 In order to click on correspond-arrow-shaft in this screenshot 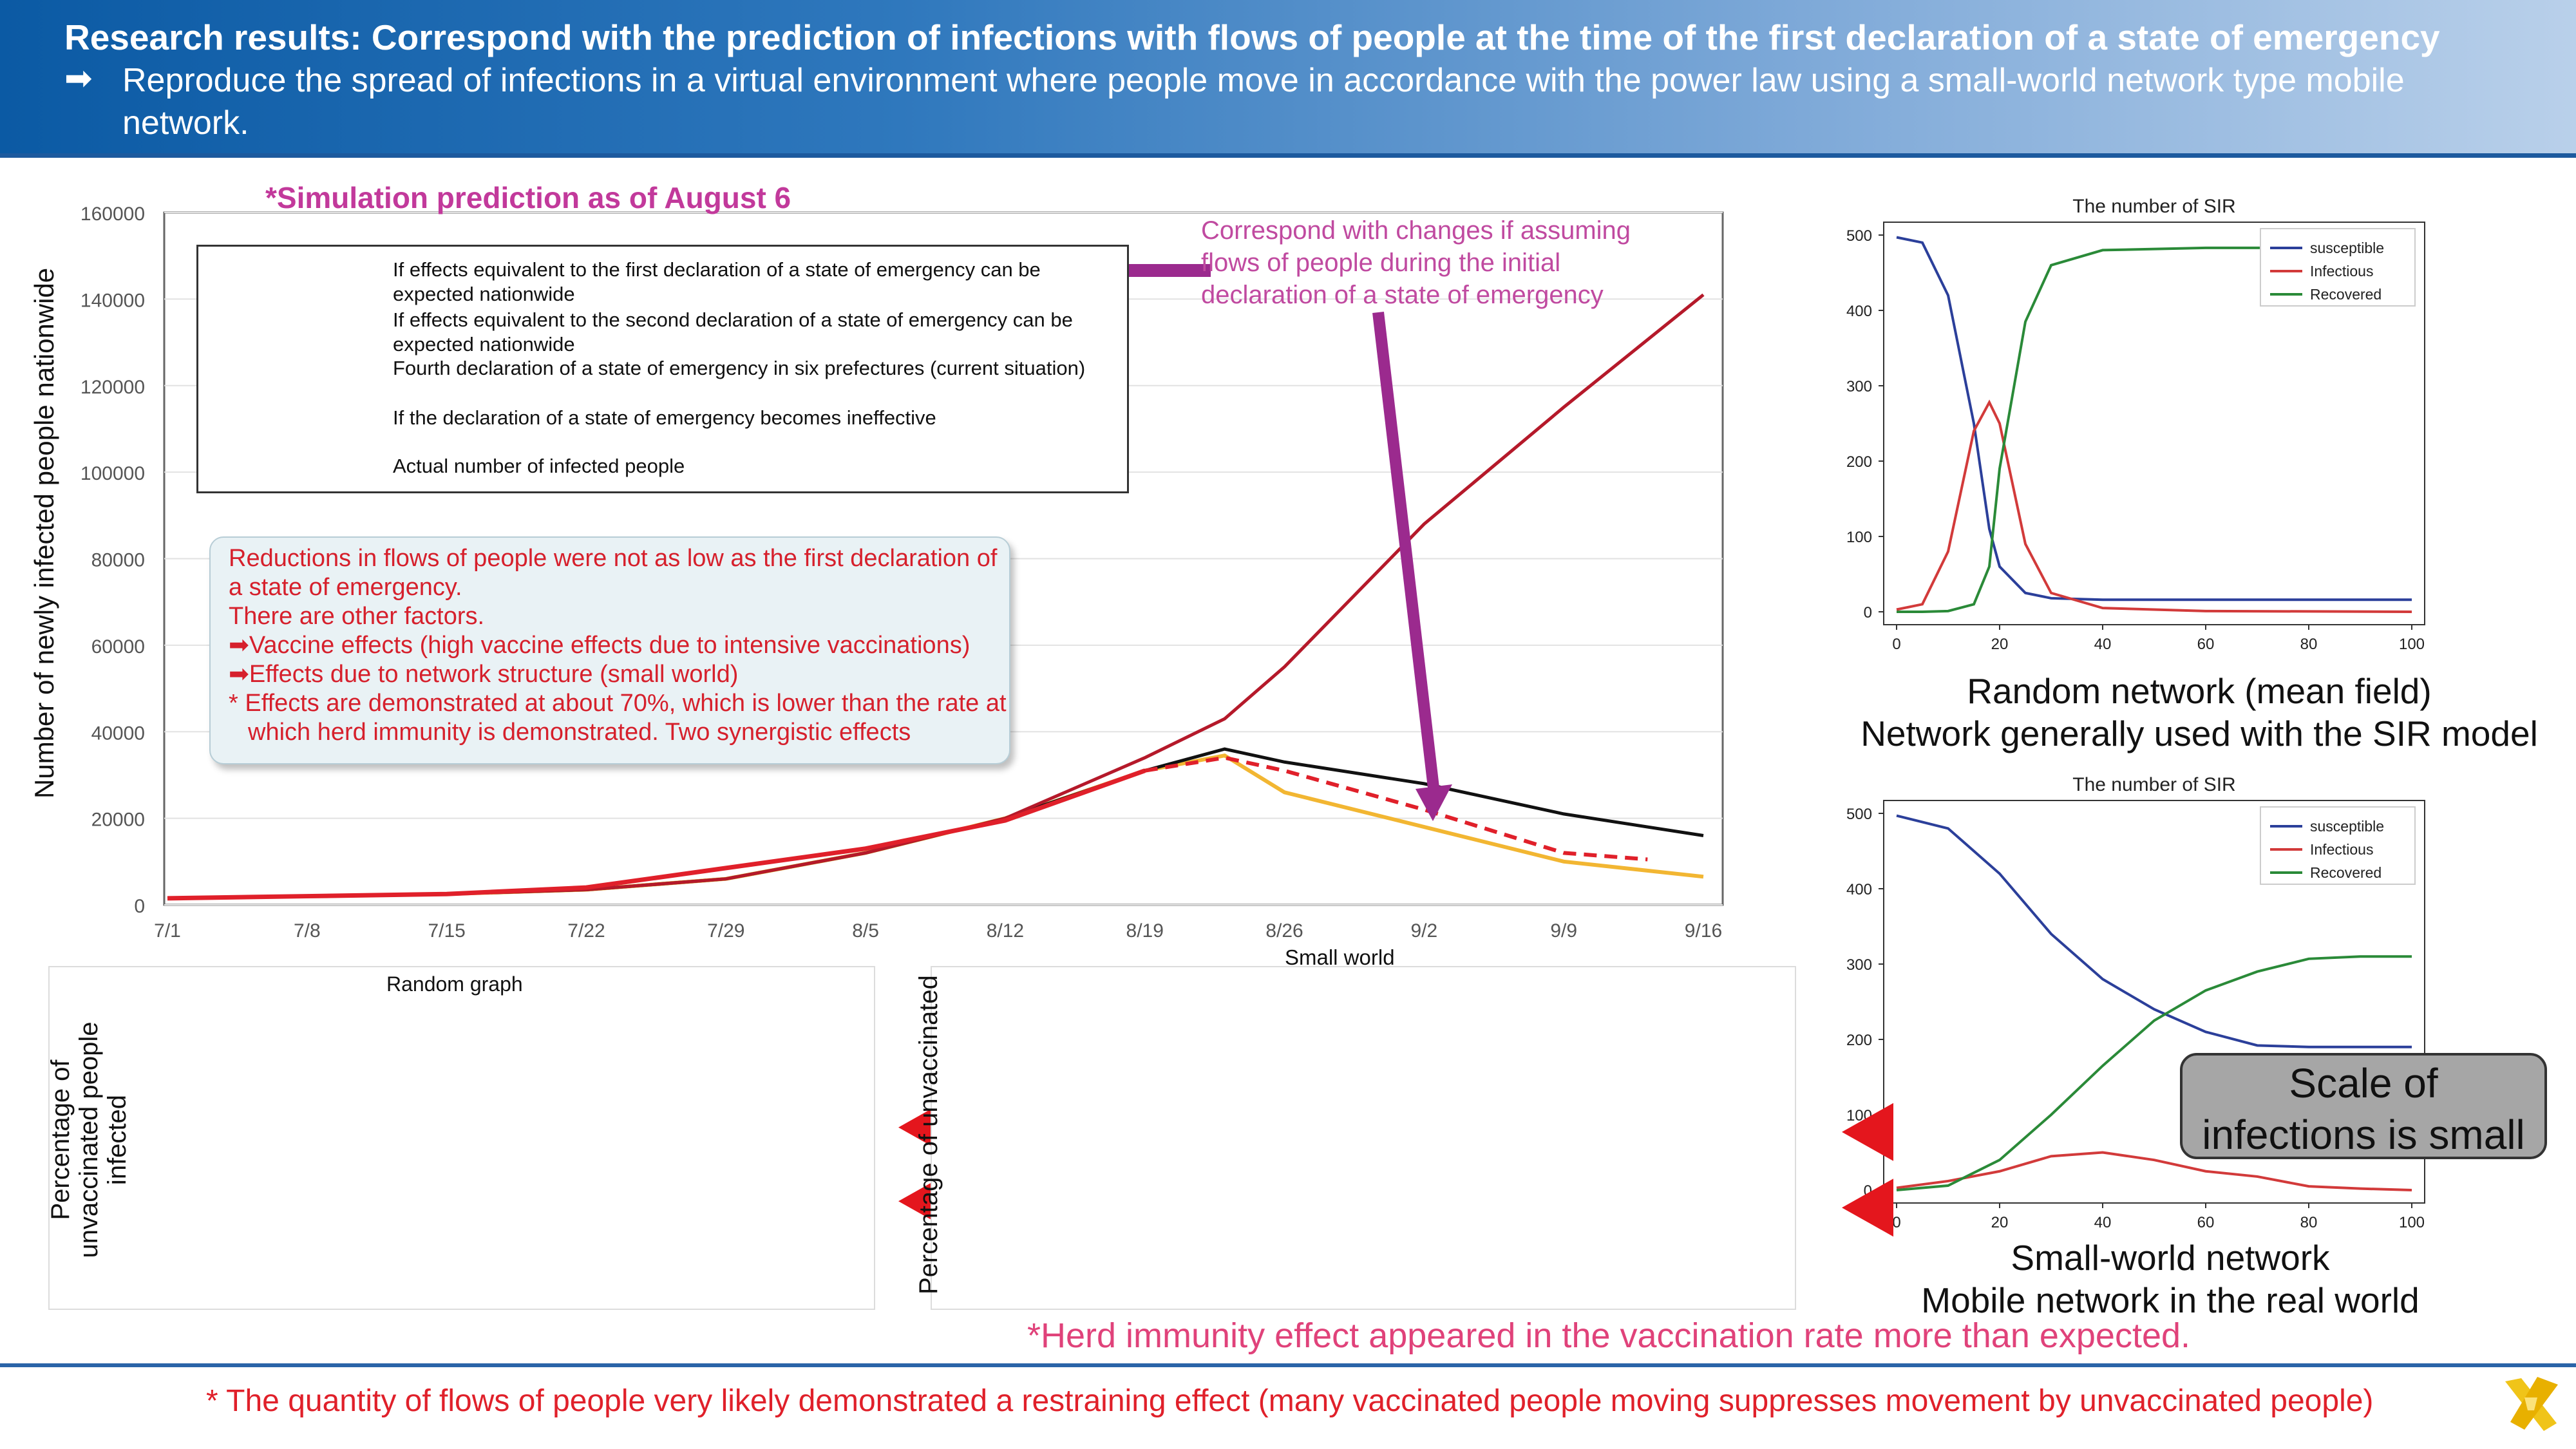, I will do `click(1407, 555)`.